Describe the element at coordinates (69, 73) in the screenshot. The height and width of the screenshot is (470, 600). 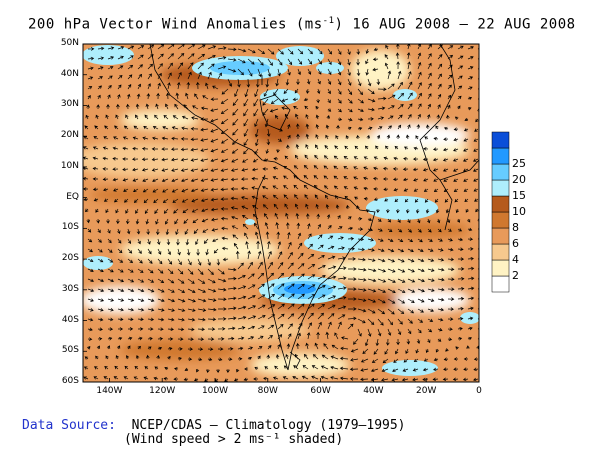
I see `lat-label: 40N` at that location.